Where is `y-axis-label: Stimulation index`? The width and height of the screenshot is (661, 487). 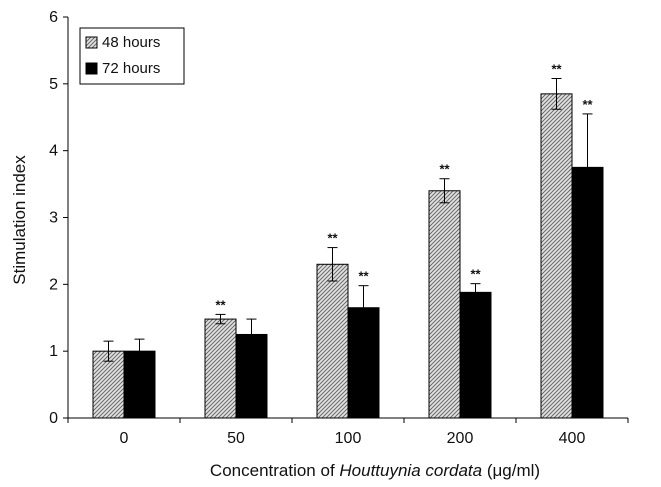
y-axis-label: Stimulation index is located at coordinates (19, 220).